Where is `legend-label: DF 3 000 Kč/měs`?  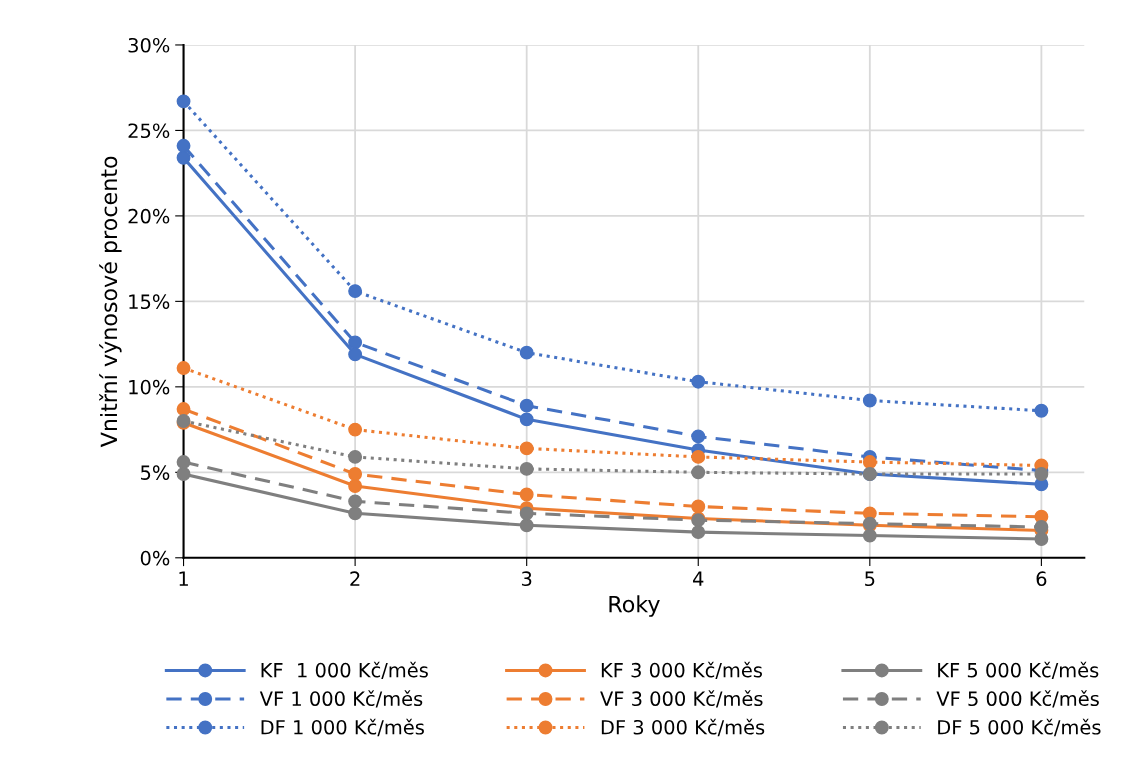 legend-label: DF 3 000 Kč/měs is located at coordinates (683, 727).